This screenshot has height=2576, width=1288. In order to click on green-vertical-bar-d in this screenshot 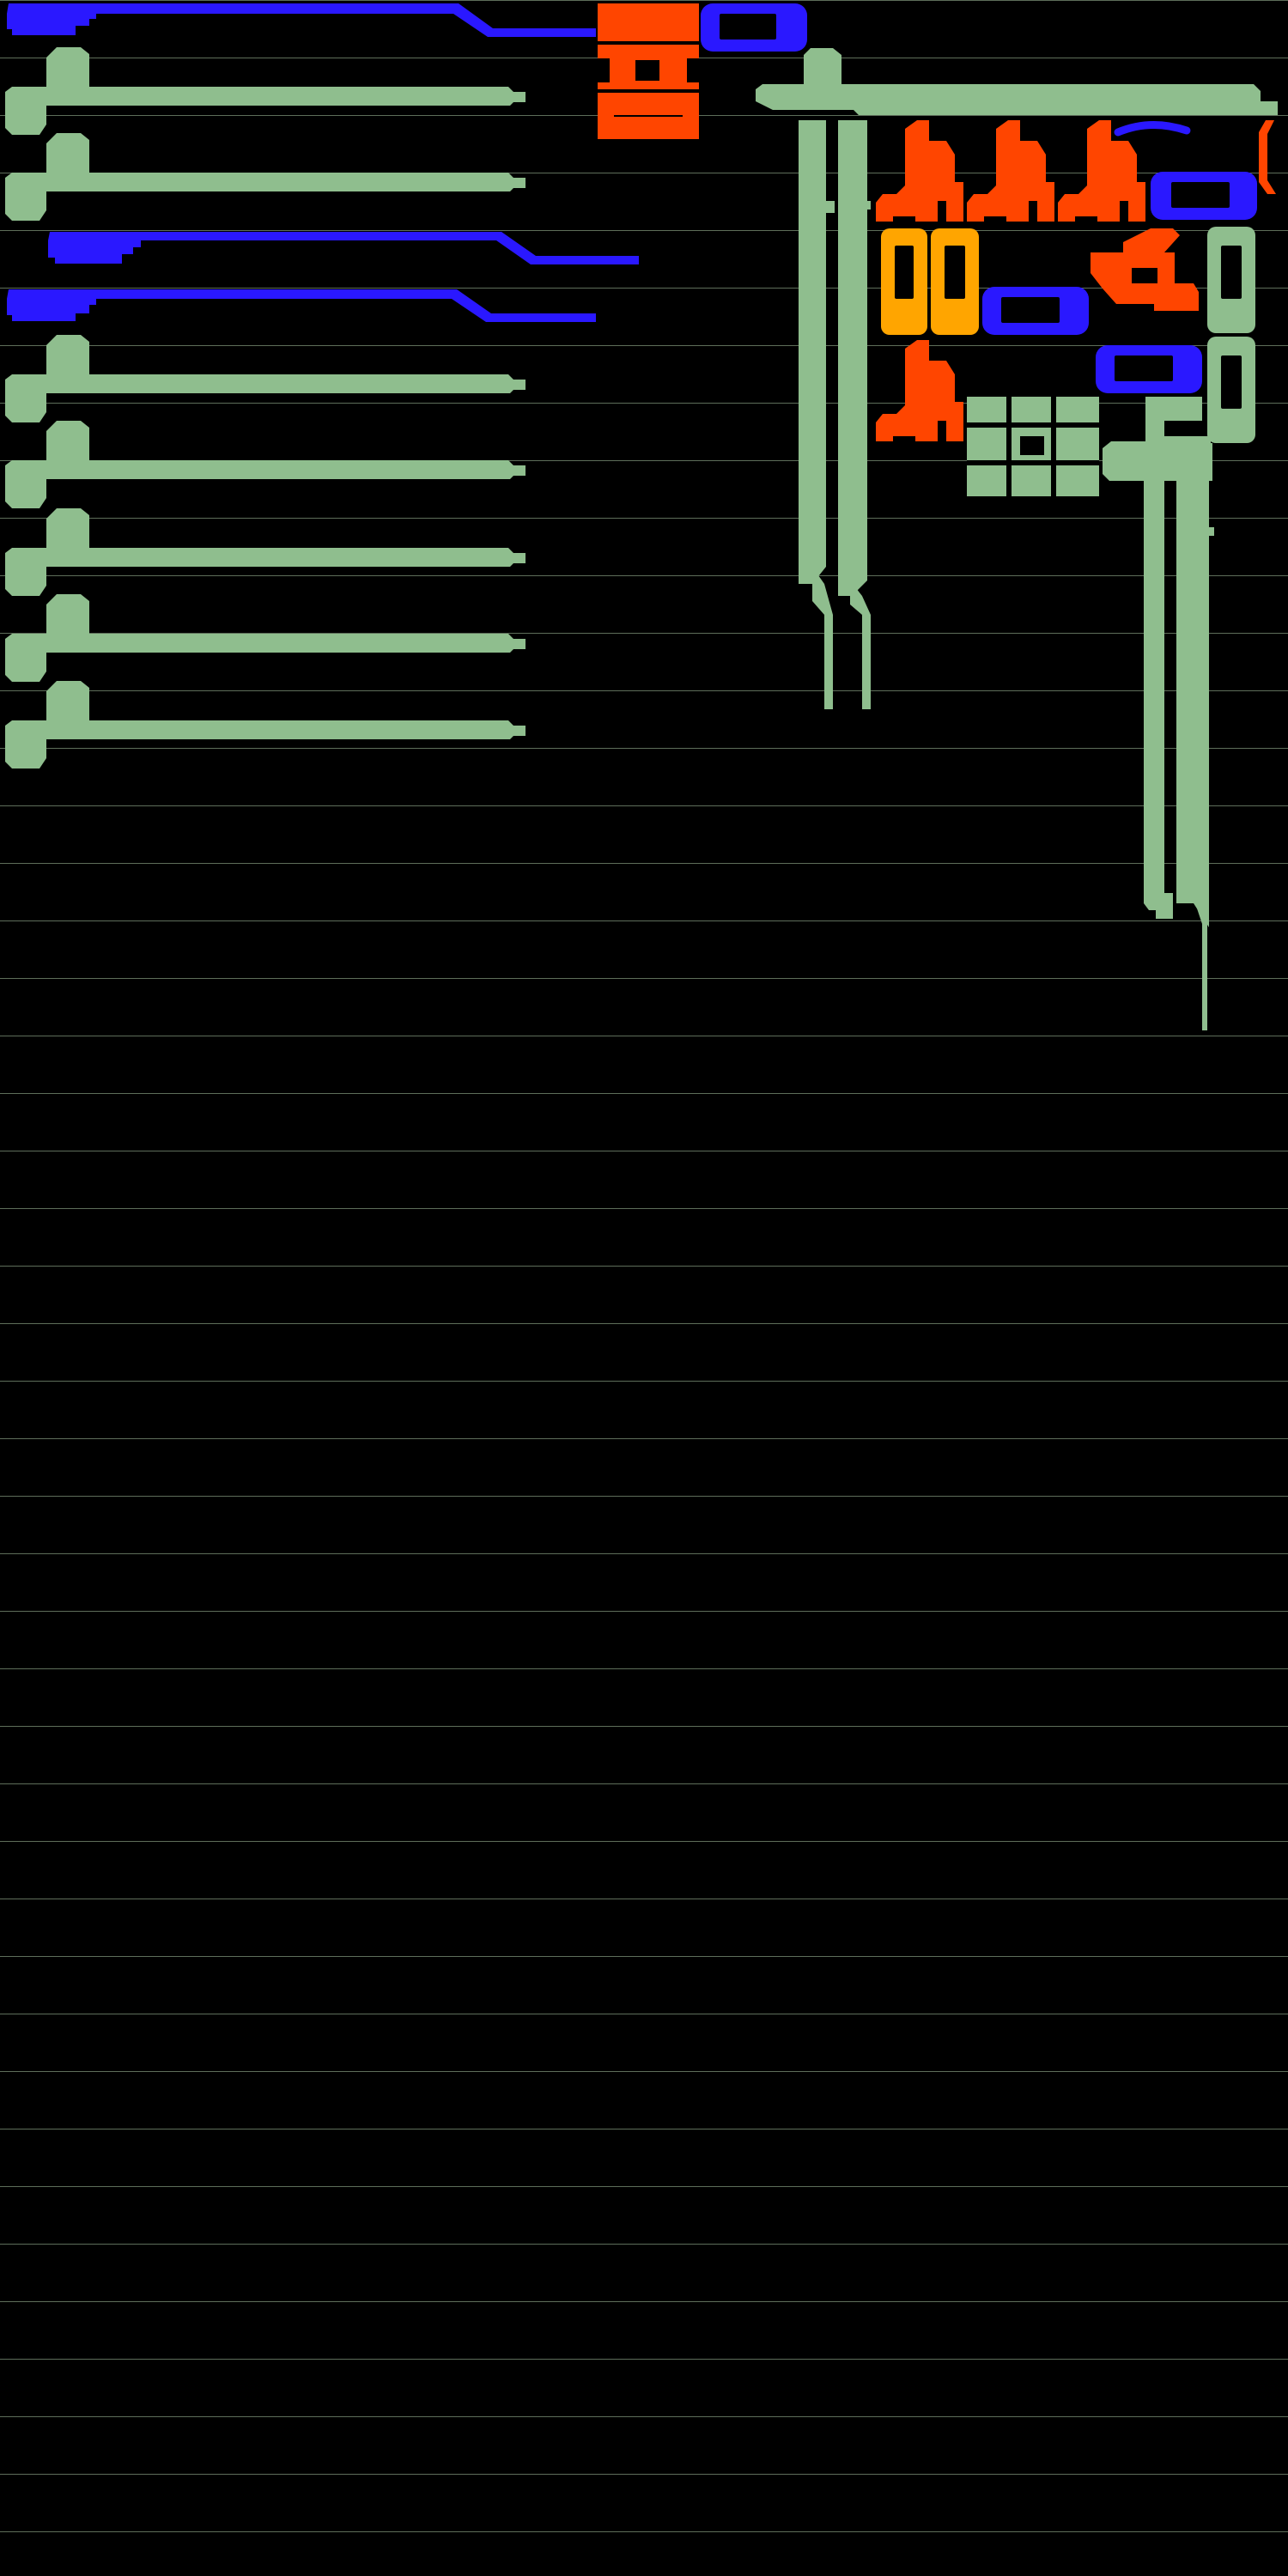, I will do `click(861, 644)`.